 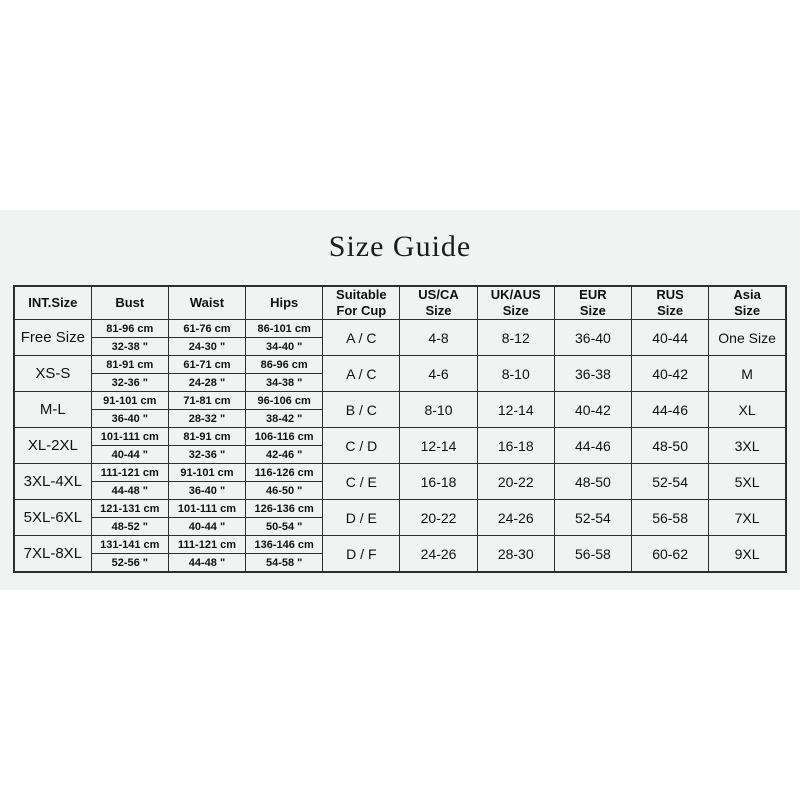 What do you see at coordinates (207, 328) in the screenshot?
I see `waist-cm-cell: 61-76 cm` at bounding box center [207, 328].